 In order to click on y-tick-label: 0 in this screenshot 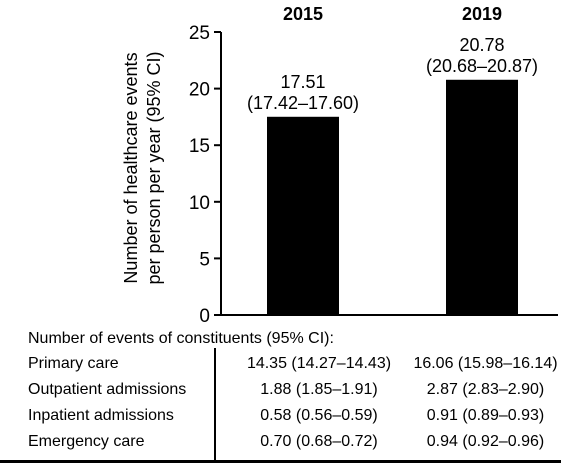, I will do `click(204, 316)`.